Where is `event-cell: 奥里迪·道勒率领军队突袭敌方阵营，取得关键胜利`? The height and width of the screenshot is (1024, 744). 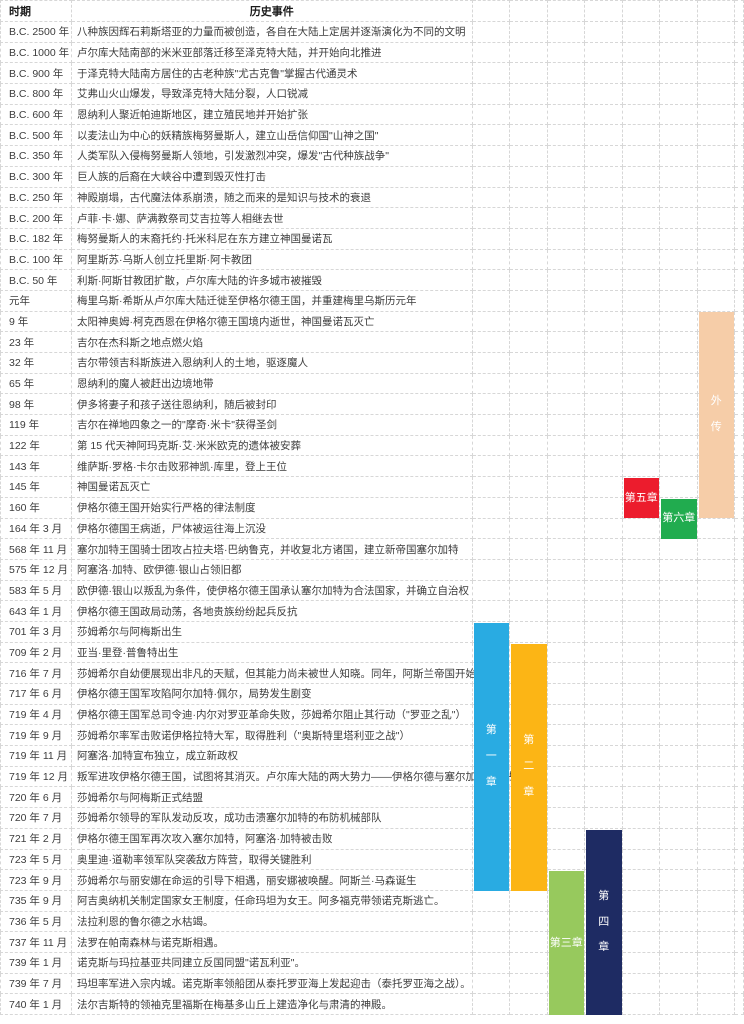
event-cell: 奥里迪·道勒率领军队突袭敌方阵营，取得关键胜利 is located at coordinates (272, 860).